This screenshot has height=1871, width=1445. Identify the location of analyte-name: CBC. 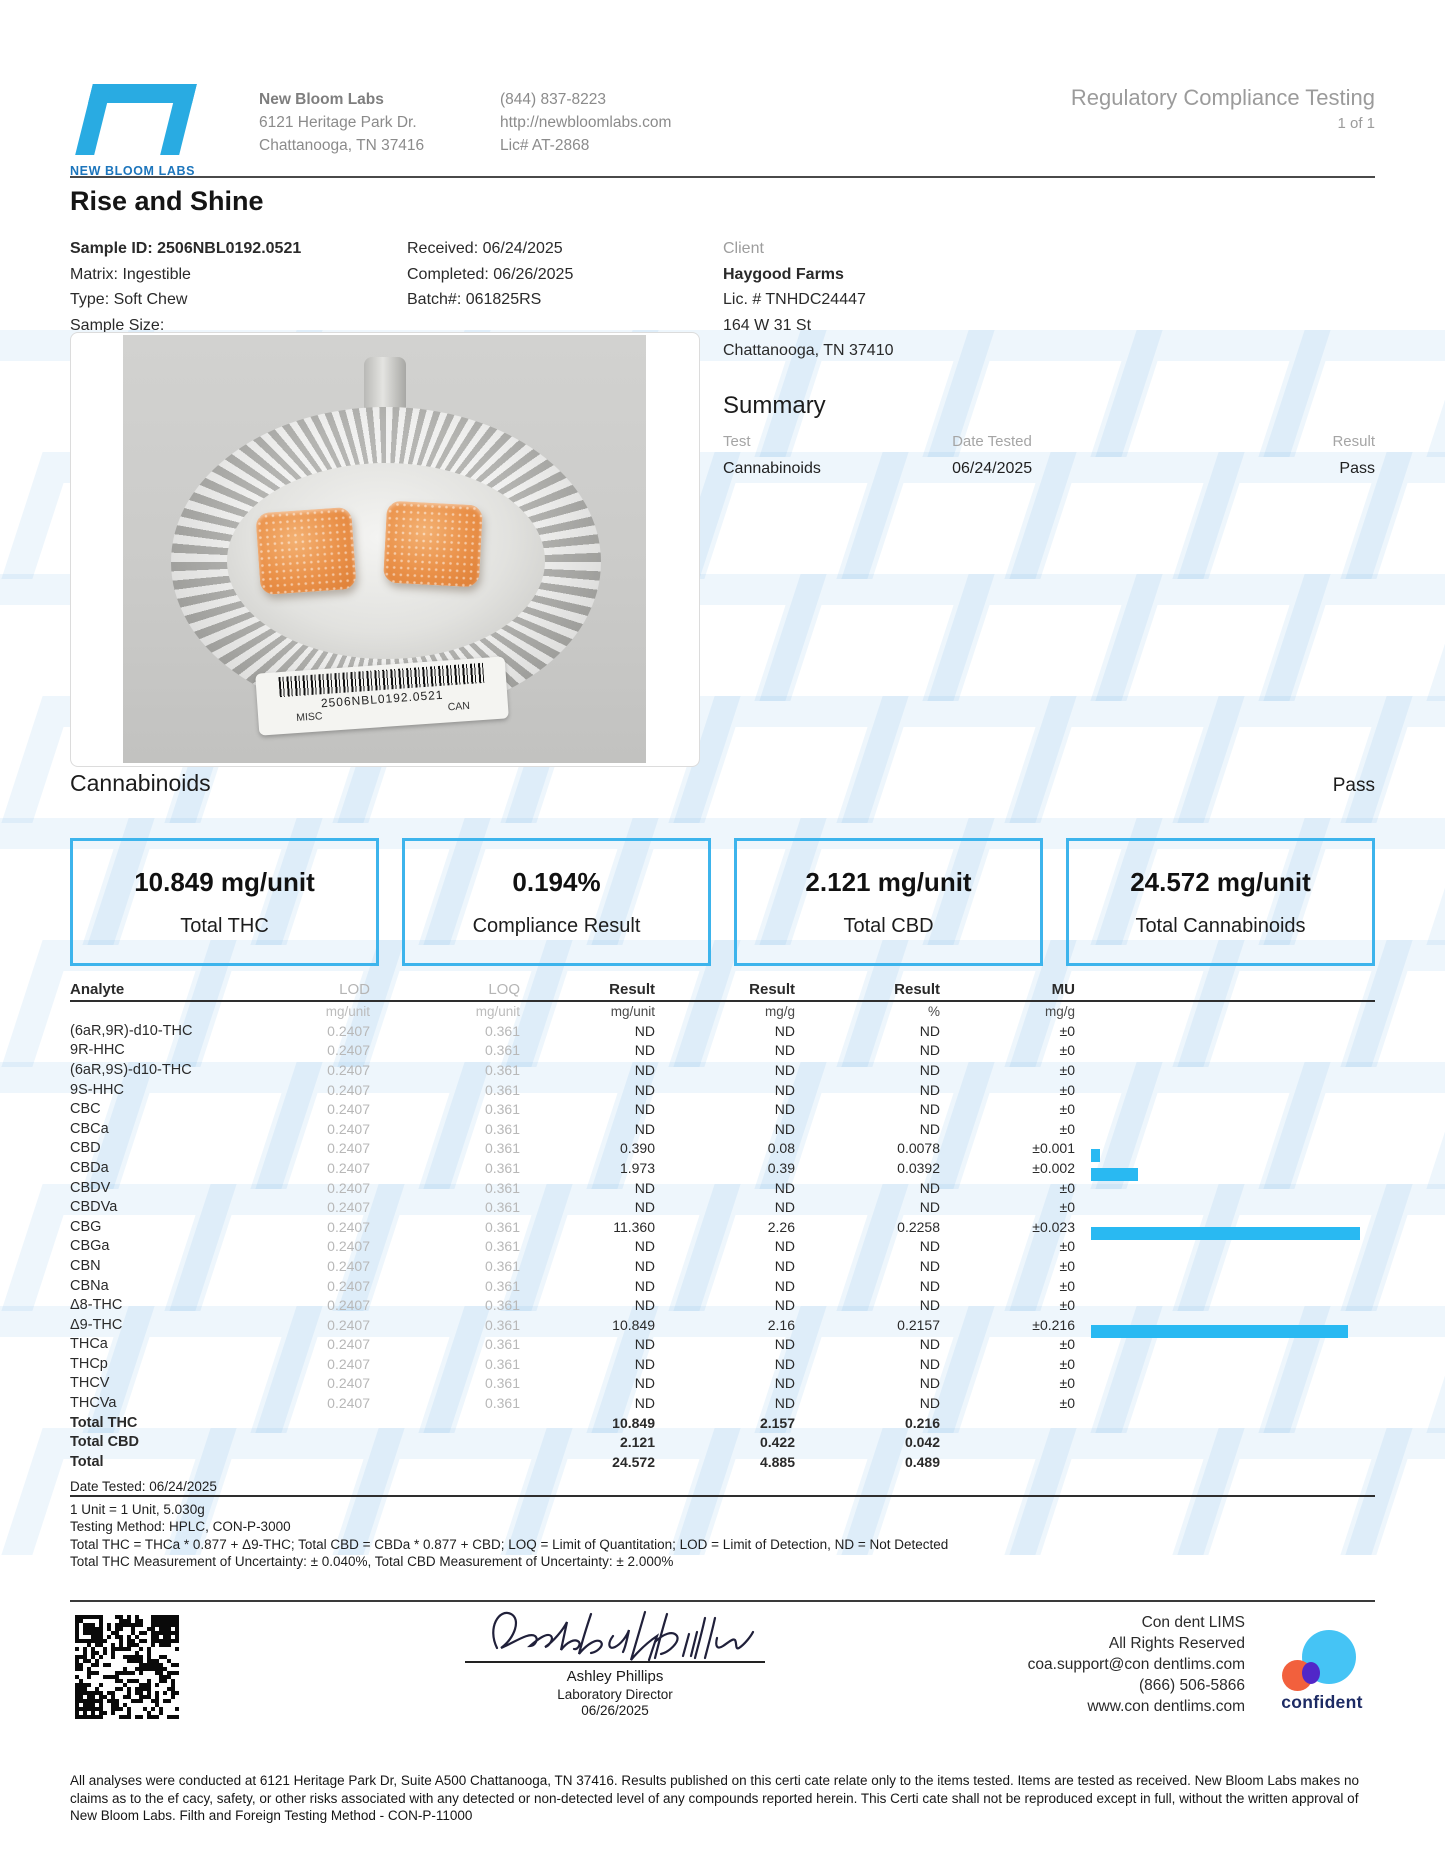
(85, 1109).